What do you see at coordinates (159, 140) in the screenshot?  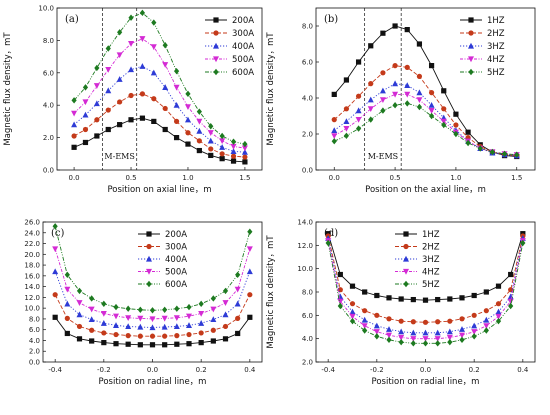 I see `series-line` at bounding box center [159, 140].